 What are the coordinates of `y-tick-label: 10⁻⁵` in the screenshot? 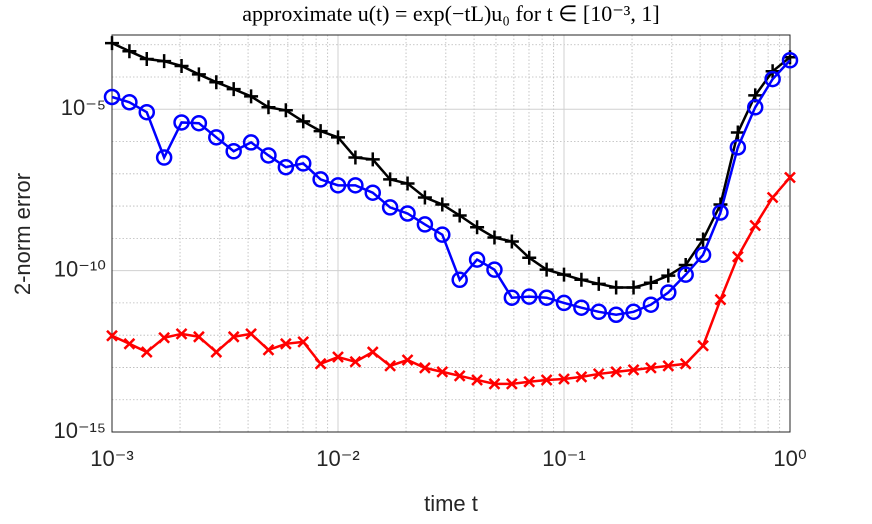 It's located at (83, 107).